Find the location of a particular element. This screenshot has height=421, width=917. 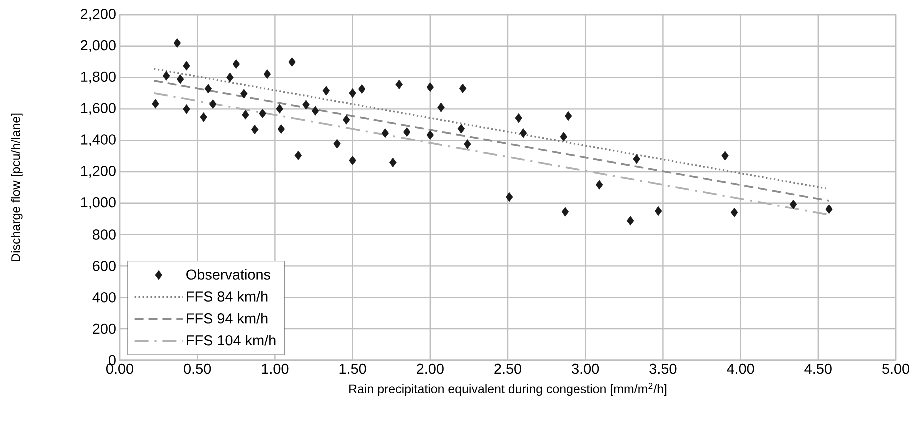

x-tick-label: 5.00 is located at coordinates (896, 369).